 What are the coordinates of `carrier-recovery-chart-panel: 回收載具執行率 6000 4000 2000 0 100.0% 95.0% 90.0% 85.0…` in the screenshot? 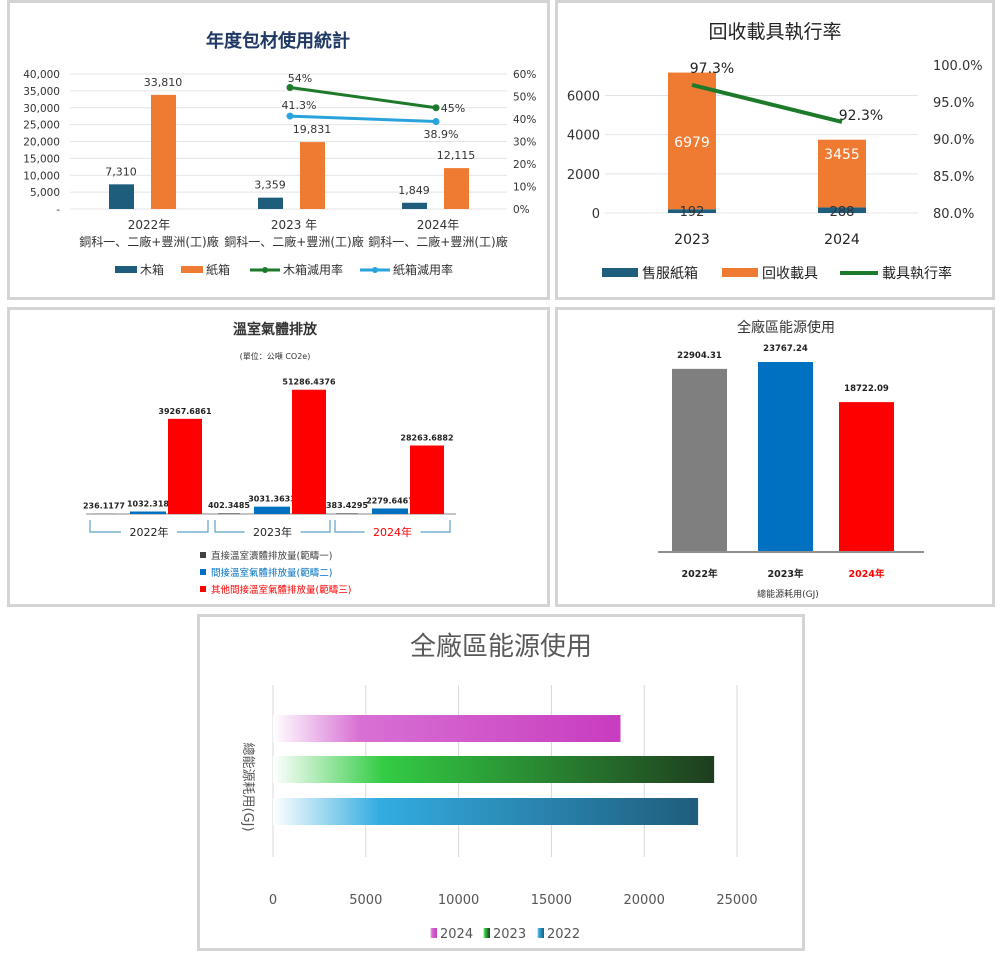 It's located at (775, 150).